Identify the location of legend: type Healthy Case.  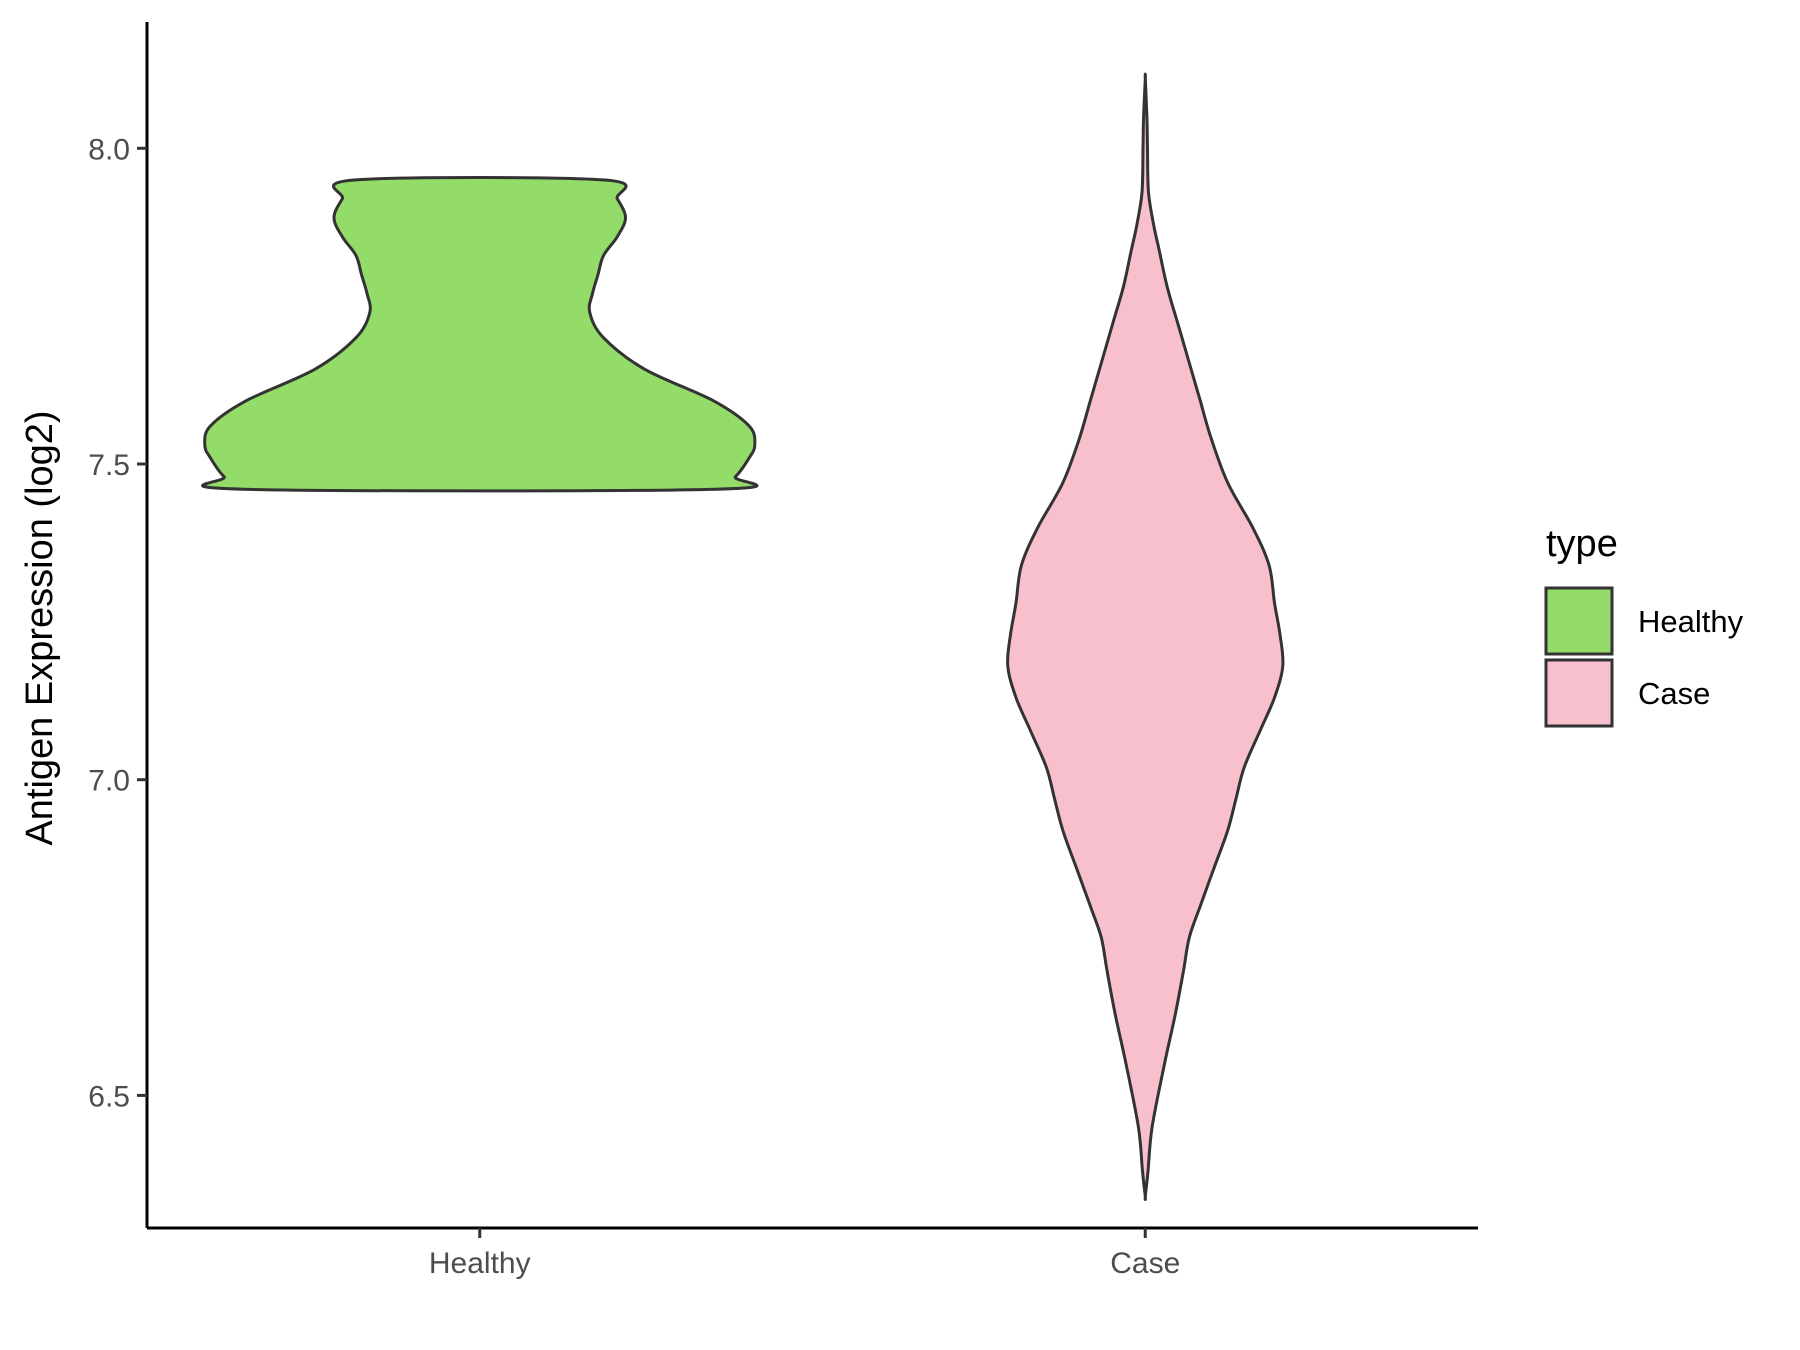
(1644, 625).